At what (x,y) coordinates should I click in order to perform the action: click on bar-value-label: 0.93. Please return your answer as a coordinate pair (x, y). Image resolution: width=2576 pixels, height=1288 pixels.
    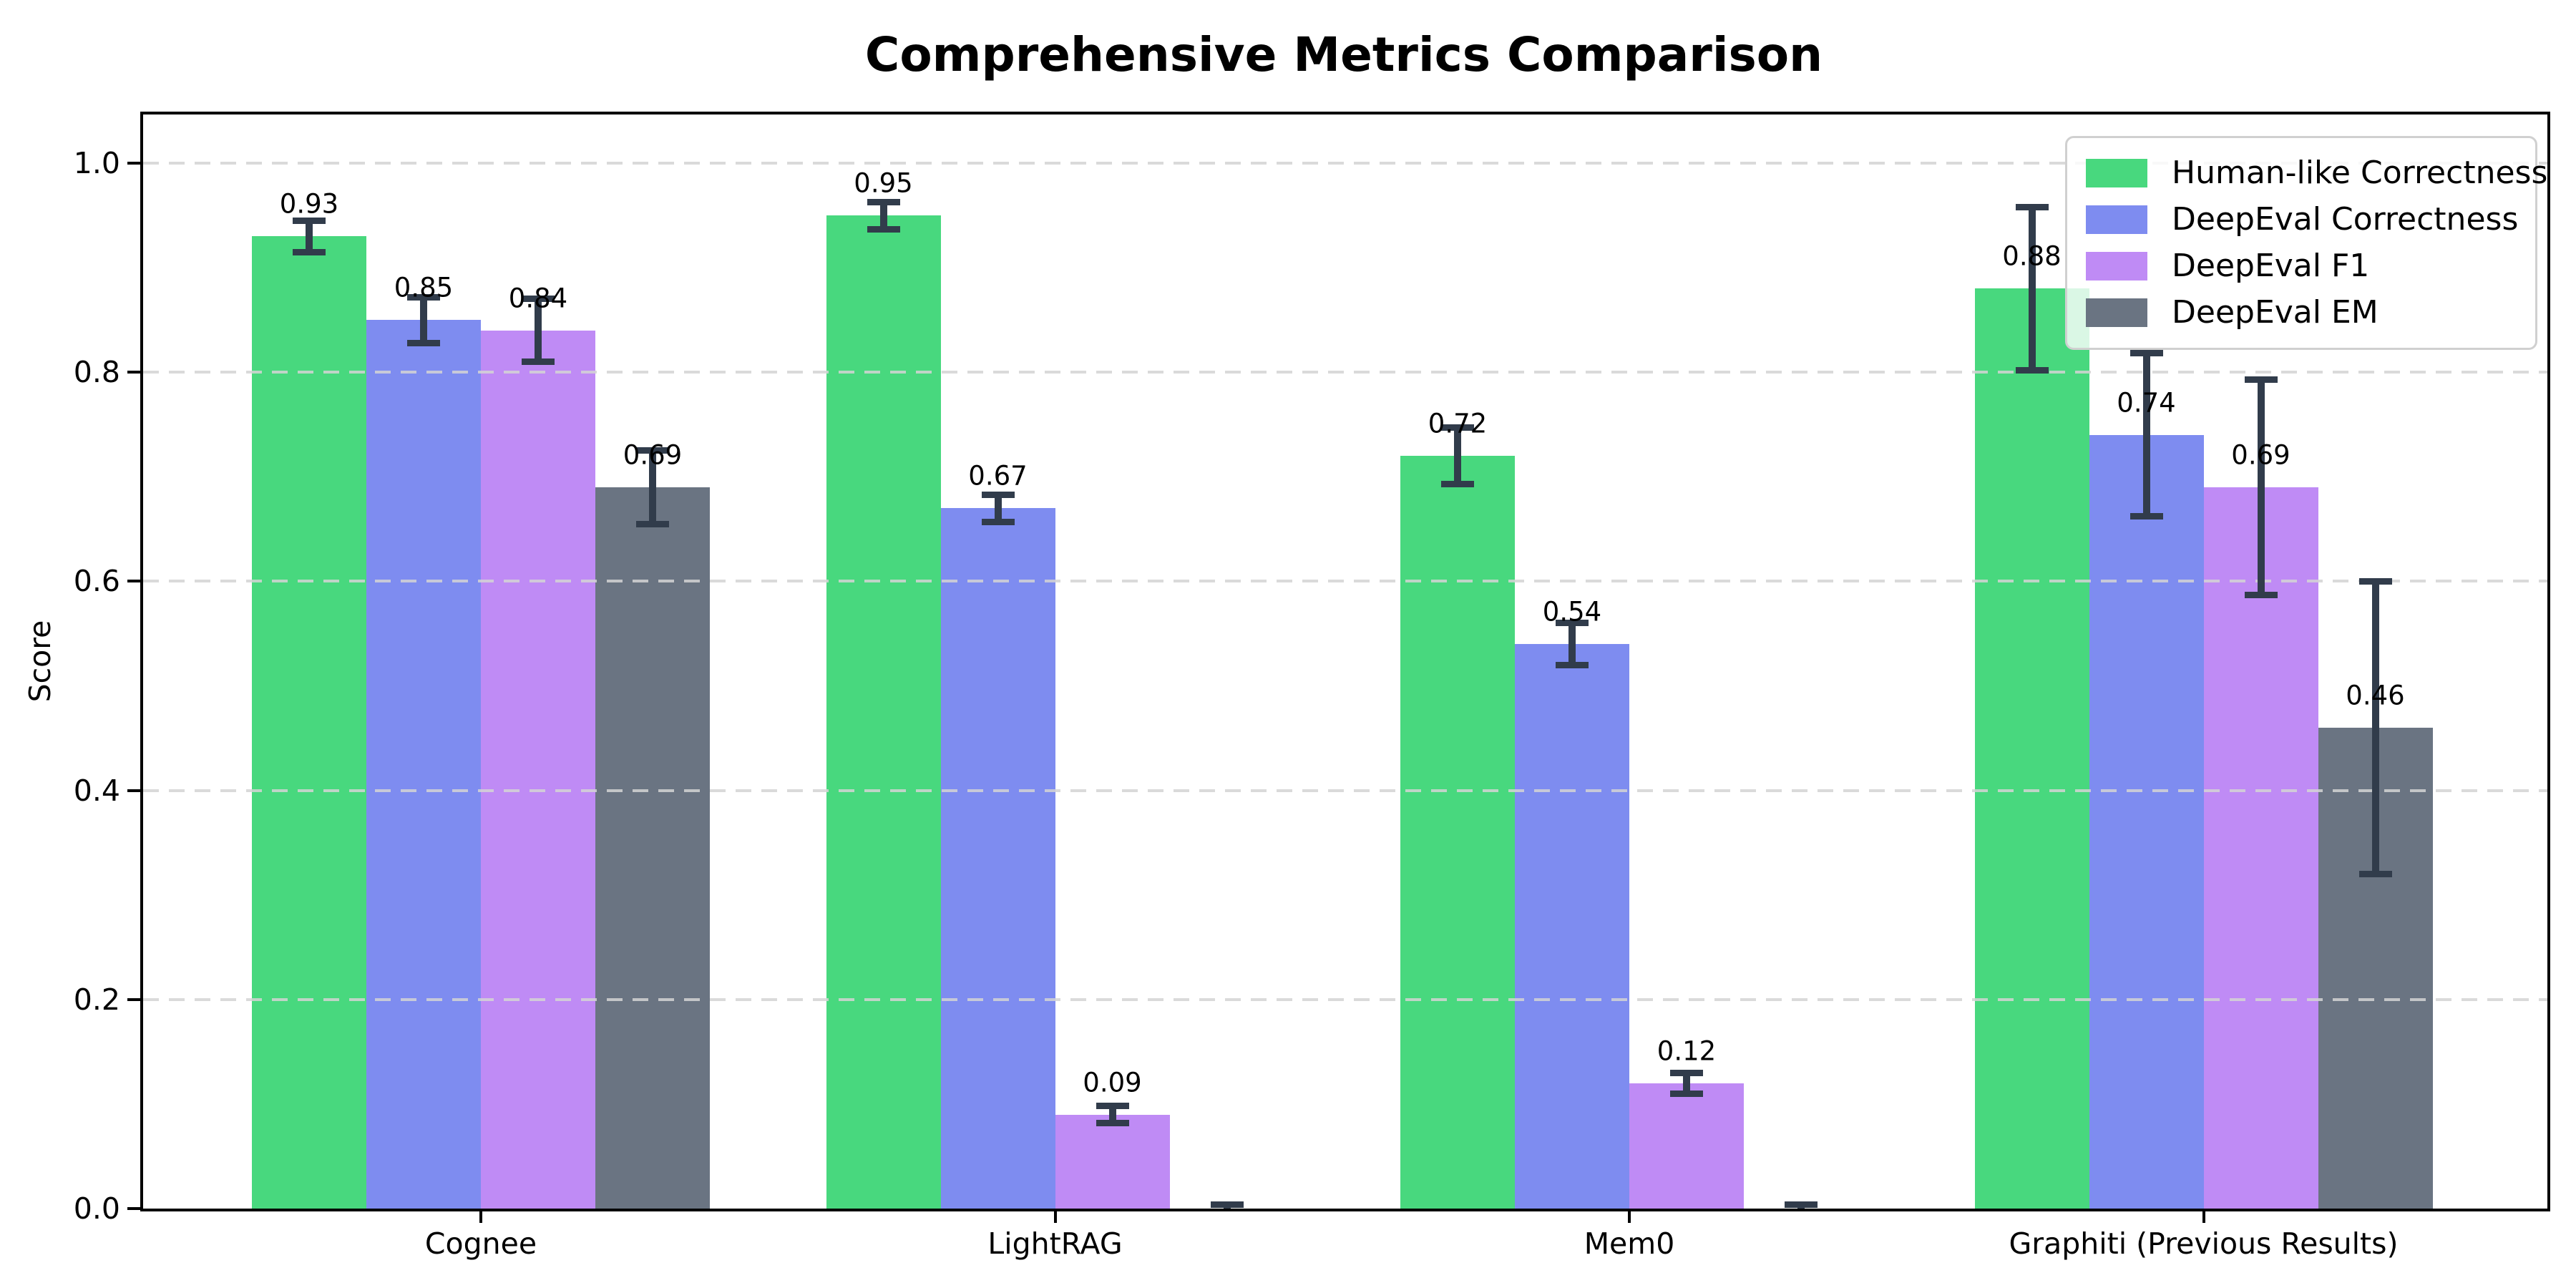
    Looking at the image, I should click on (309, 204).